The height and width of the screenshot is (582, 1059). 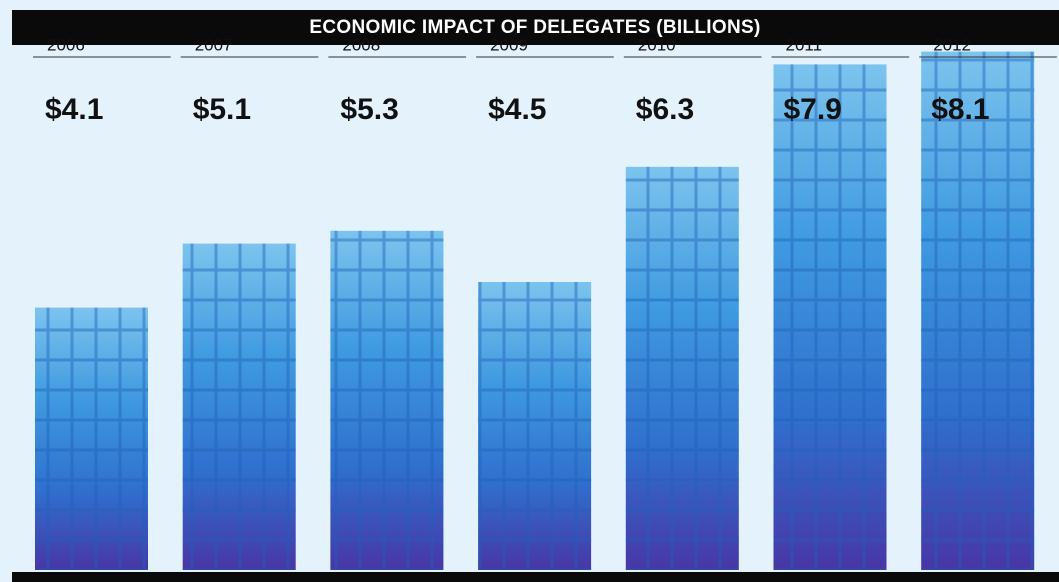 I want to click on x-tick-label: 2009, so click(x=509, y=44).